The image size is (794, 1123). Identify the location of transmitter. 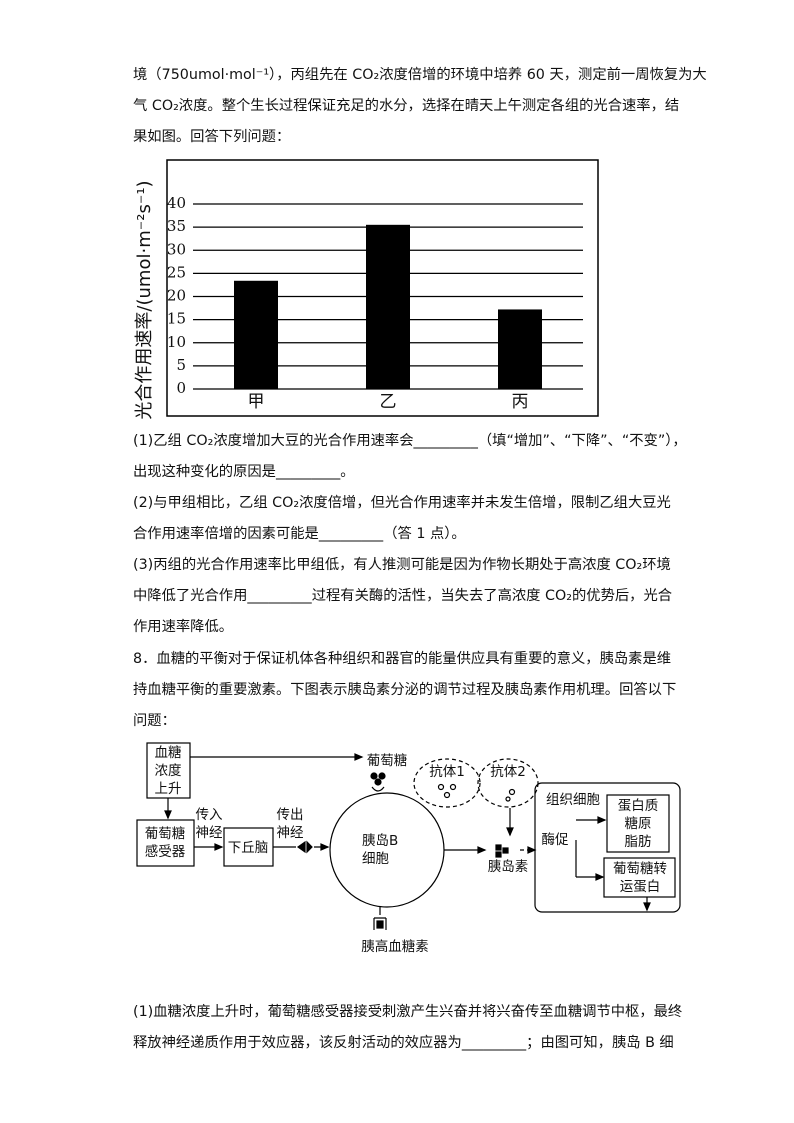
(304, 847).